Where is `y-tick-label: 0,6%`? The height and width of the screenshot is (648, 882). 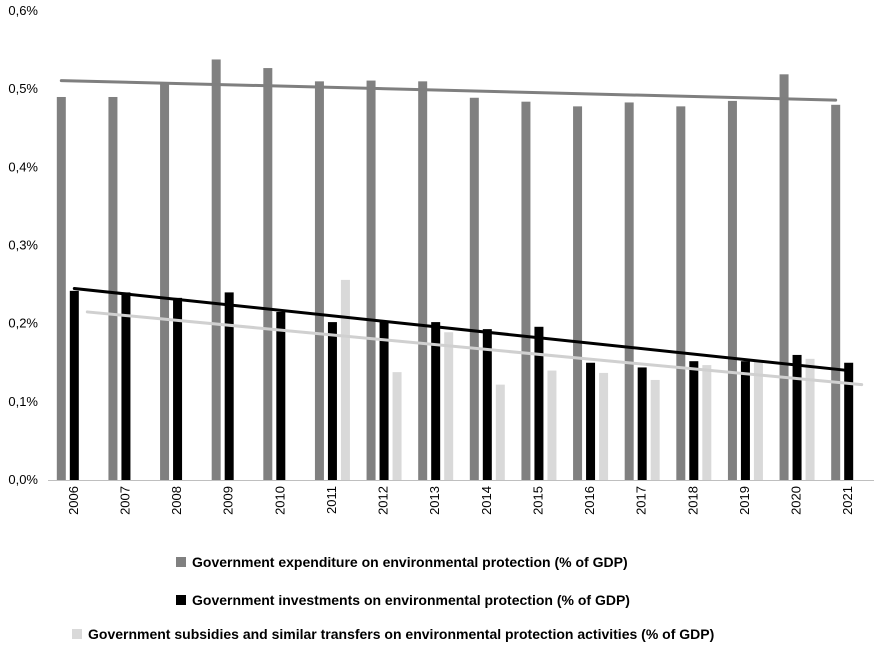
y-tick-label: 0,6% is located at coordinates (23, 10).